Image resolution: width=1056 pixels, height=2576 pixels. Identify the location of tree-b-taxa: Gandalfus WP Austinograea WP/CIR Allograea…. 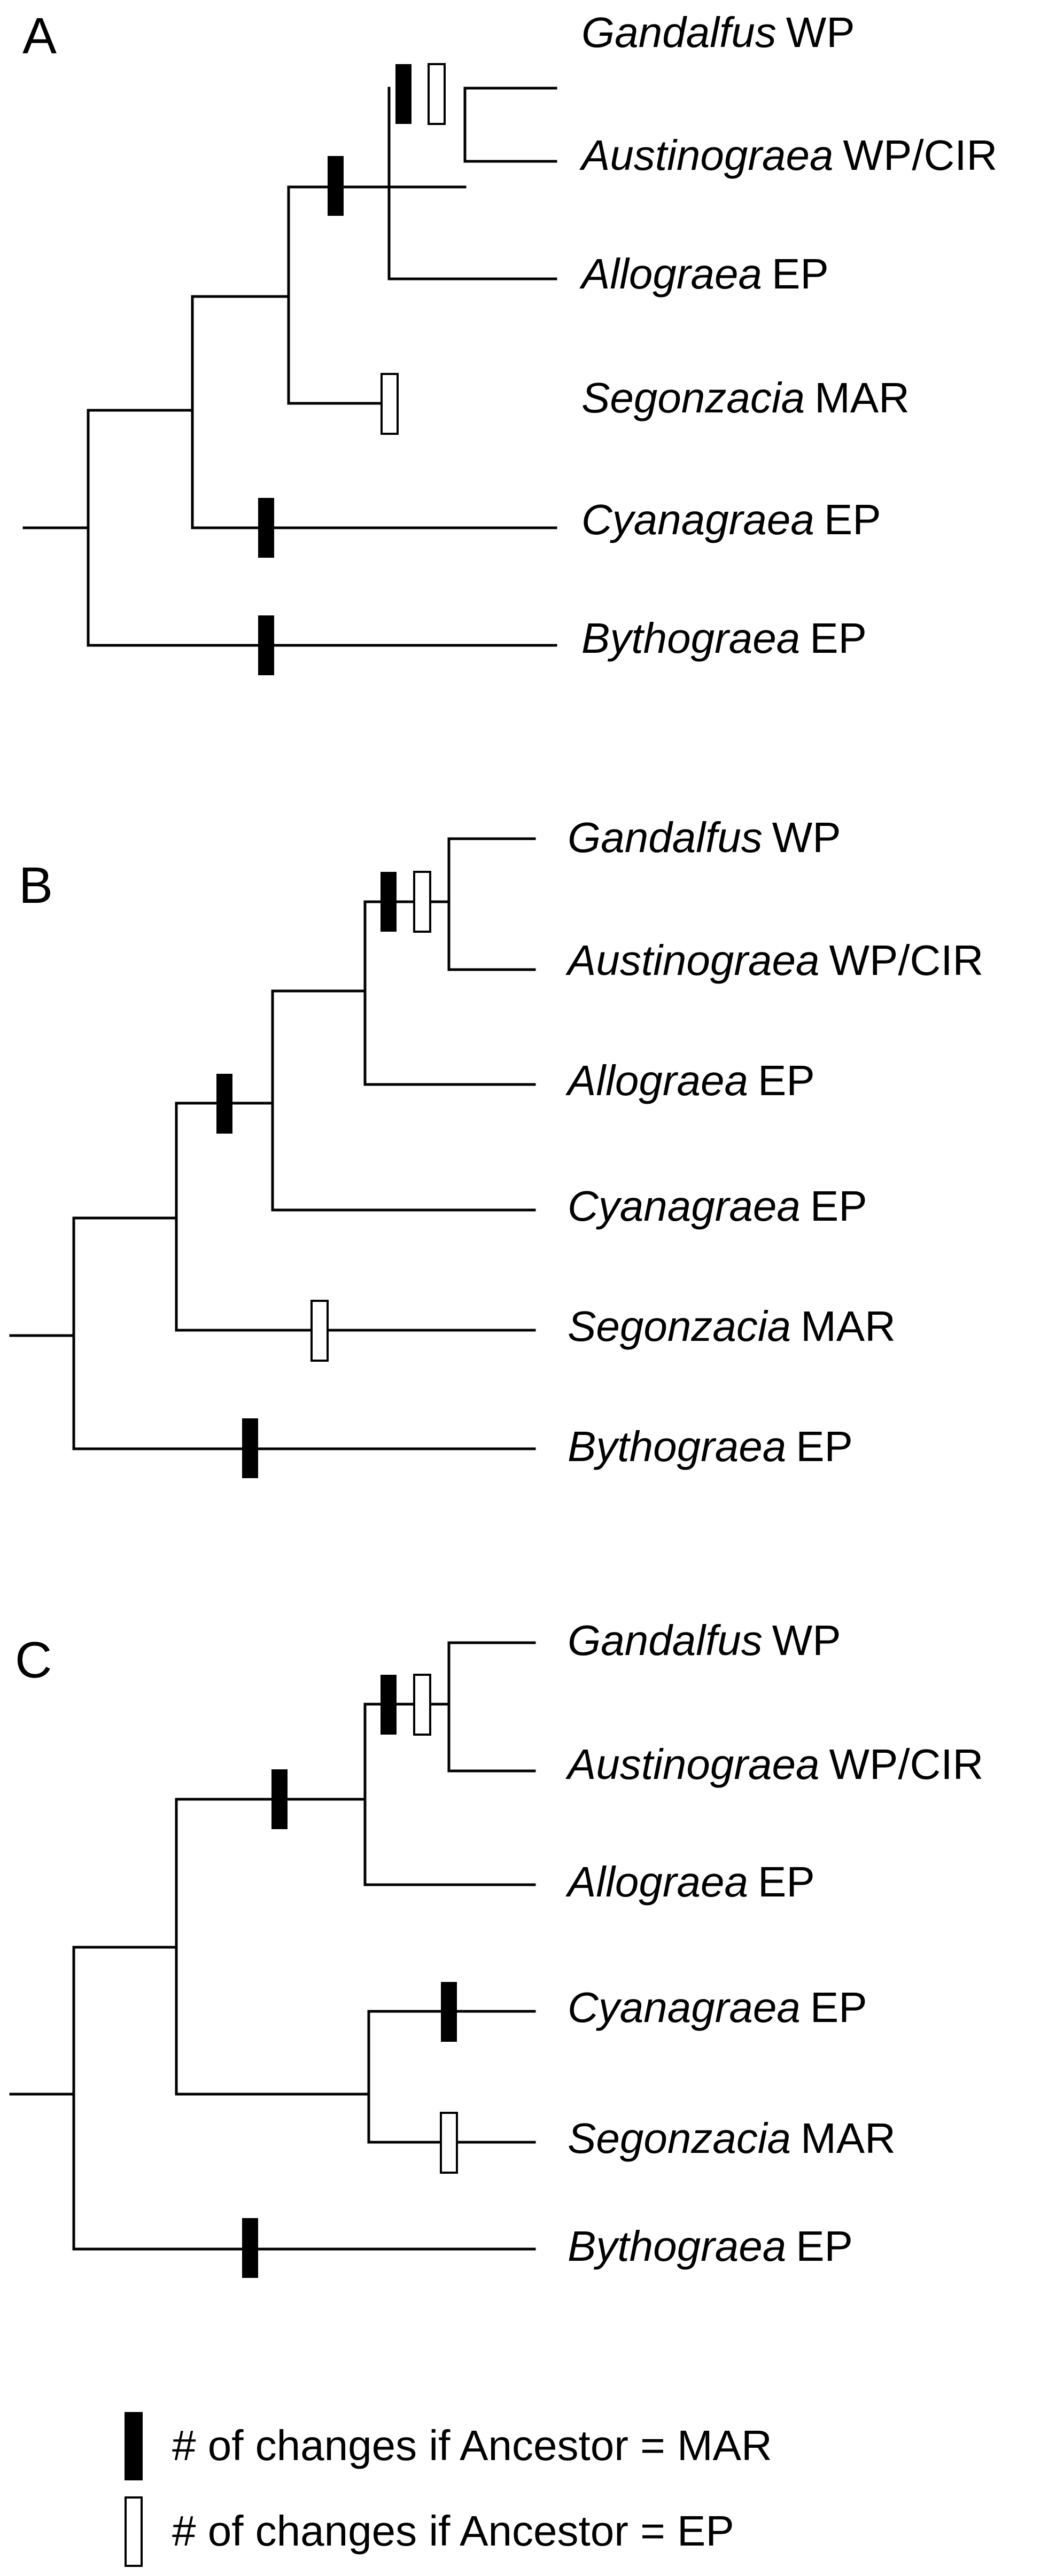
(774, 1142).